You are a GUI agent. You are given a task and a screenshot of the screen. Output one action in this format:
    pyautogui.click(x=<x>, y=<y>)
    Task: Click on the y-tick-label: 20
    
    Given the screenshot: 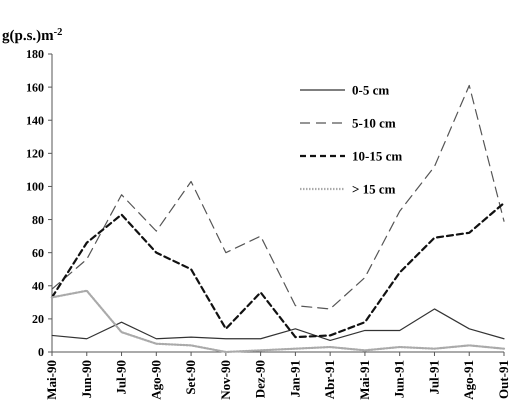 What is the action you would take?
    pyautogui.click(x=38, y=319)
    